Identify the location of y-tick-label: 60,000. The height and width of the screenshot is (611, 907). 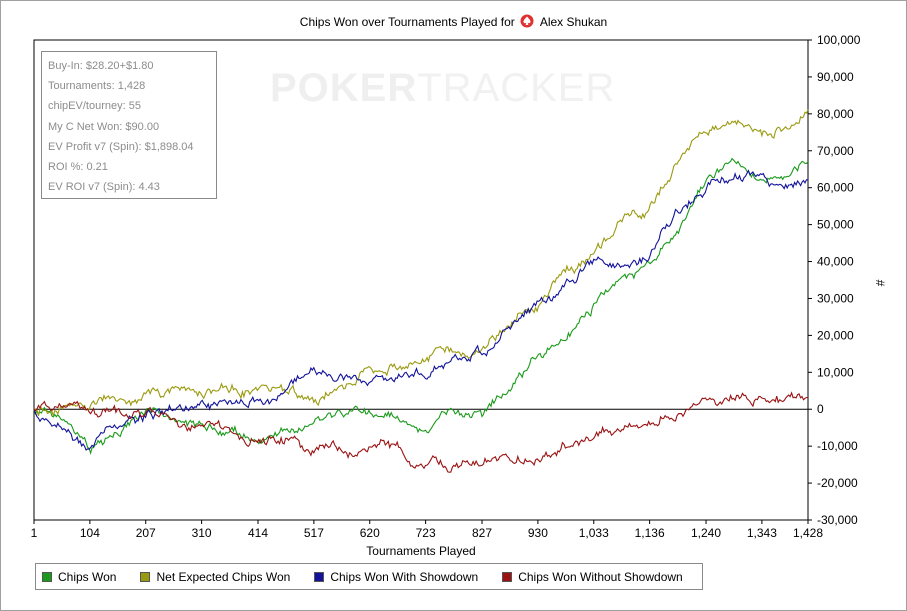
(835, 188).